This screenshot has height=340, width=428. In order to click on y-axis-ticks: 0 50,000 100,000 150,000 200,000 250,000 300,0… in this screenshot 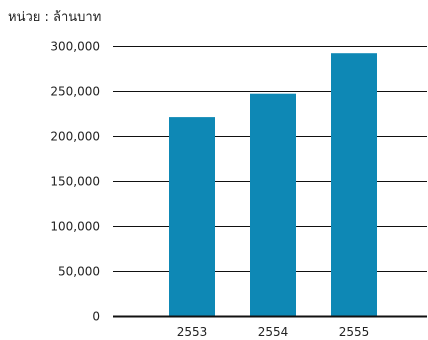, I will do `click(75, 182)`.